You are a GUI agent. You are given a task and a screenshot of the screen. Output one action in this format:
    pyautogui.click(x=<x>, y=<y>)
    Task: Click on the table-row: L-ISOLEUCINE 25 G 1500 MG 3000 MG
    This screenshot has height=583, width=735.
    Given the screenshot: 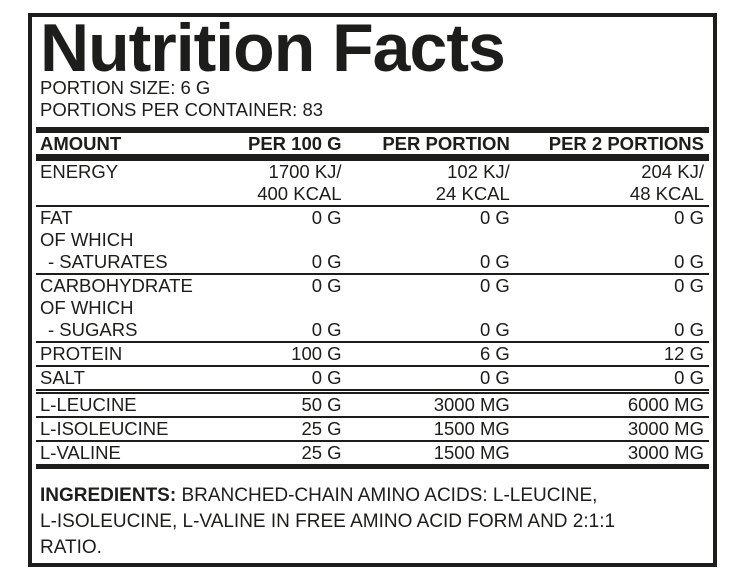 What is the action you would take?
    pyautogui.click(x=372, y=429)
    